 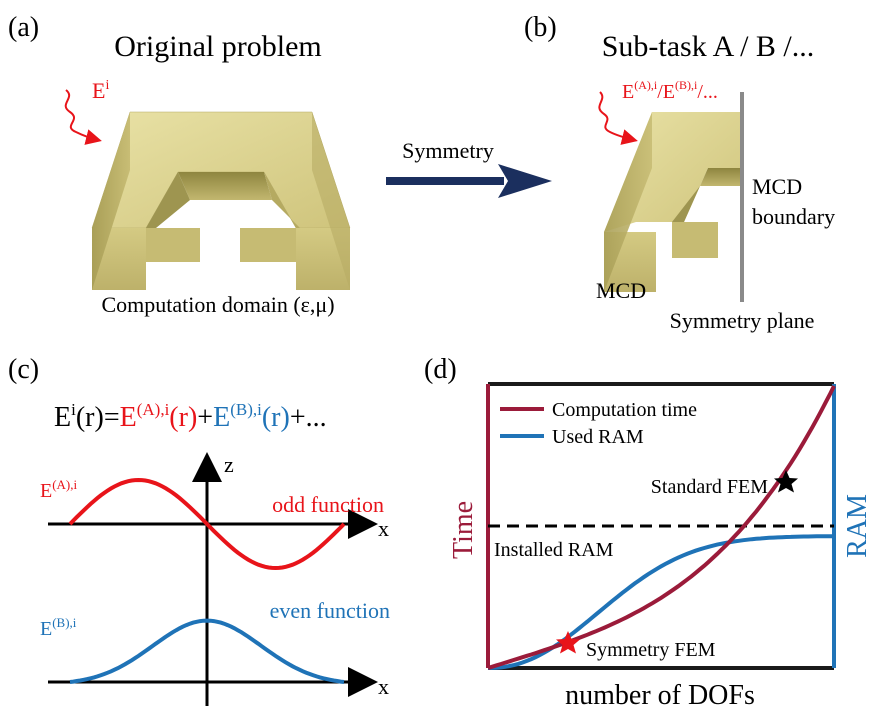 I want to click on standard-fem-label: Standard FEM, so click(x=709, y=487).